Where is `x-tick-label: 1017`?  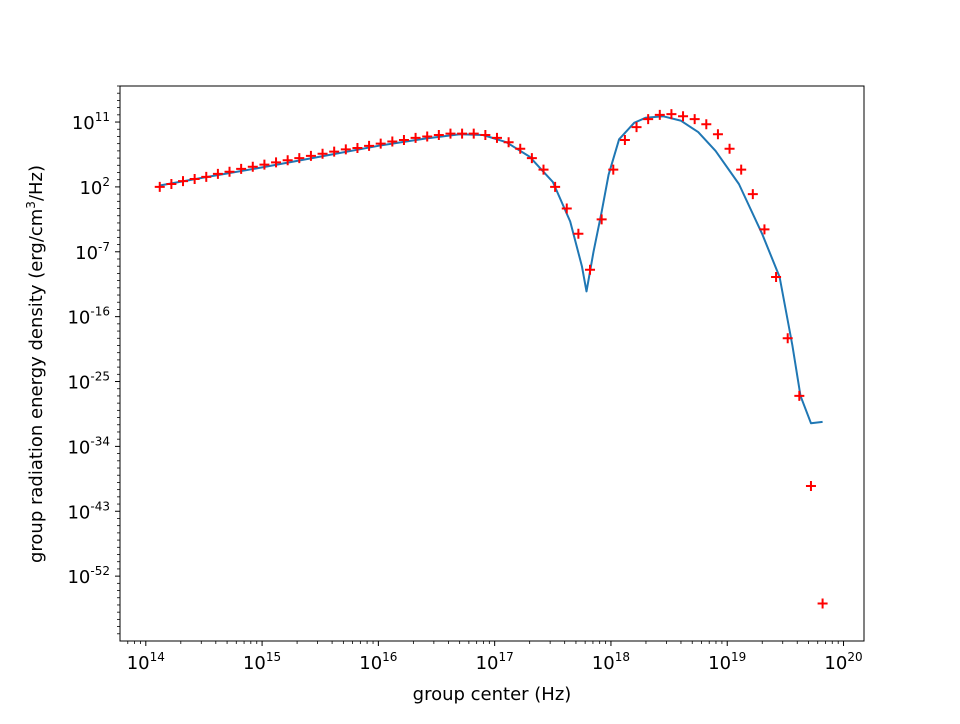
x-tick-label: 1017 is located at coordinates (495, 662).